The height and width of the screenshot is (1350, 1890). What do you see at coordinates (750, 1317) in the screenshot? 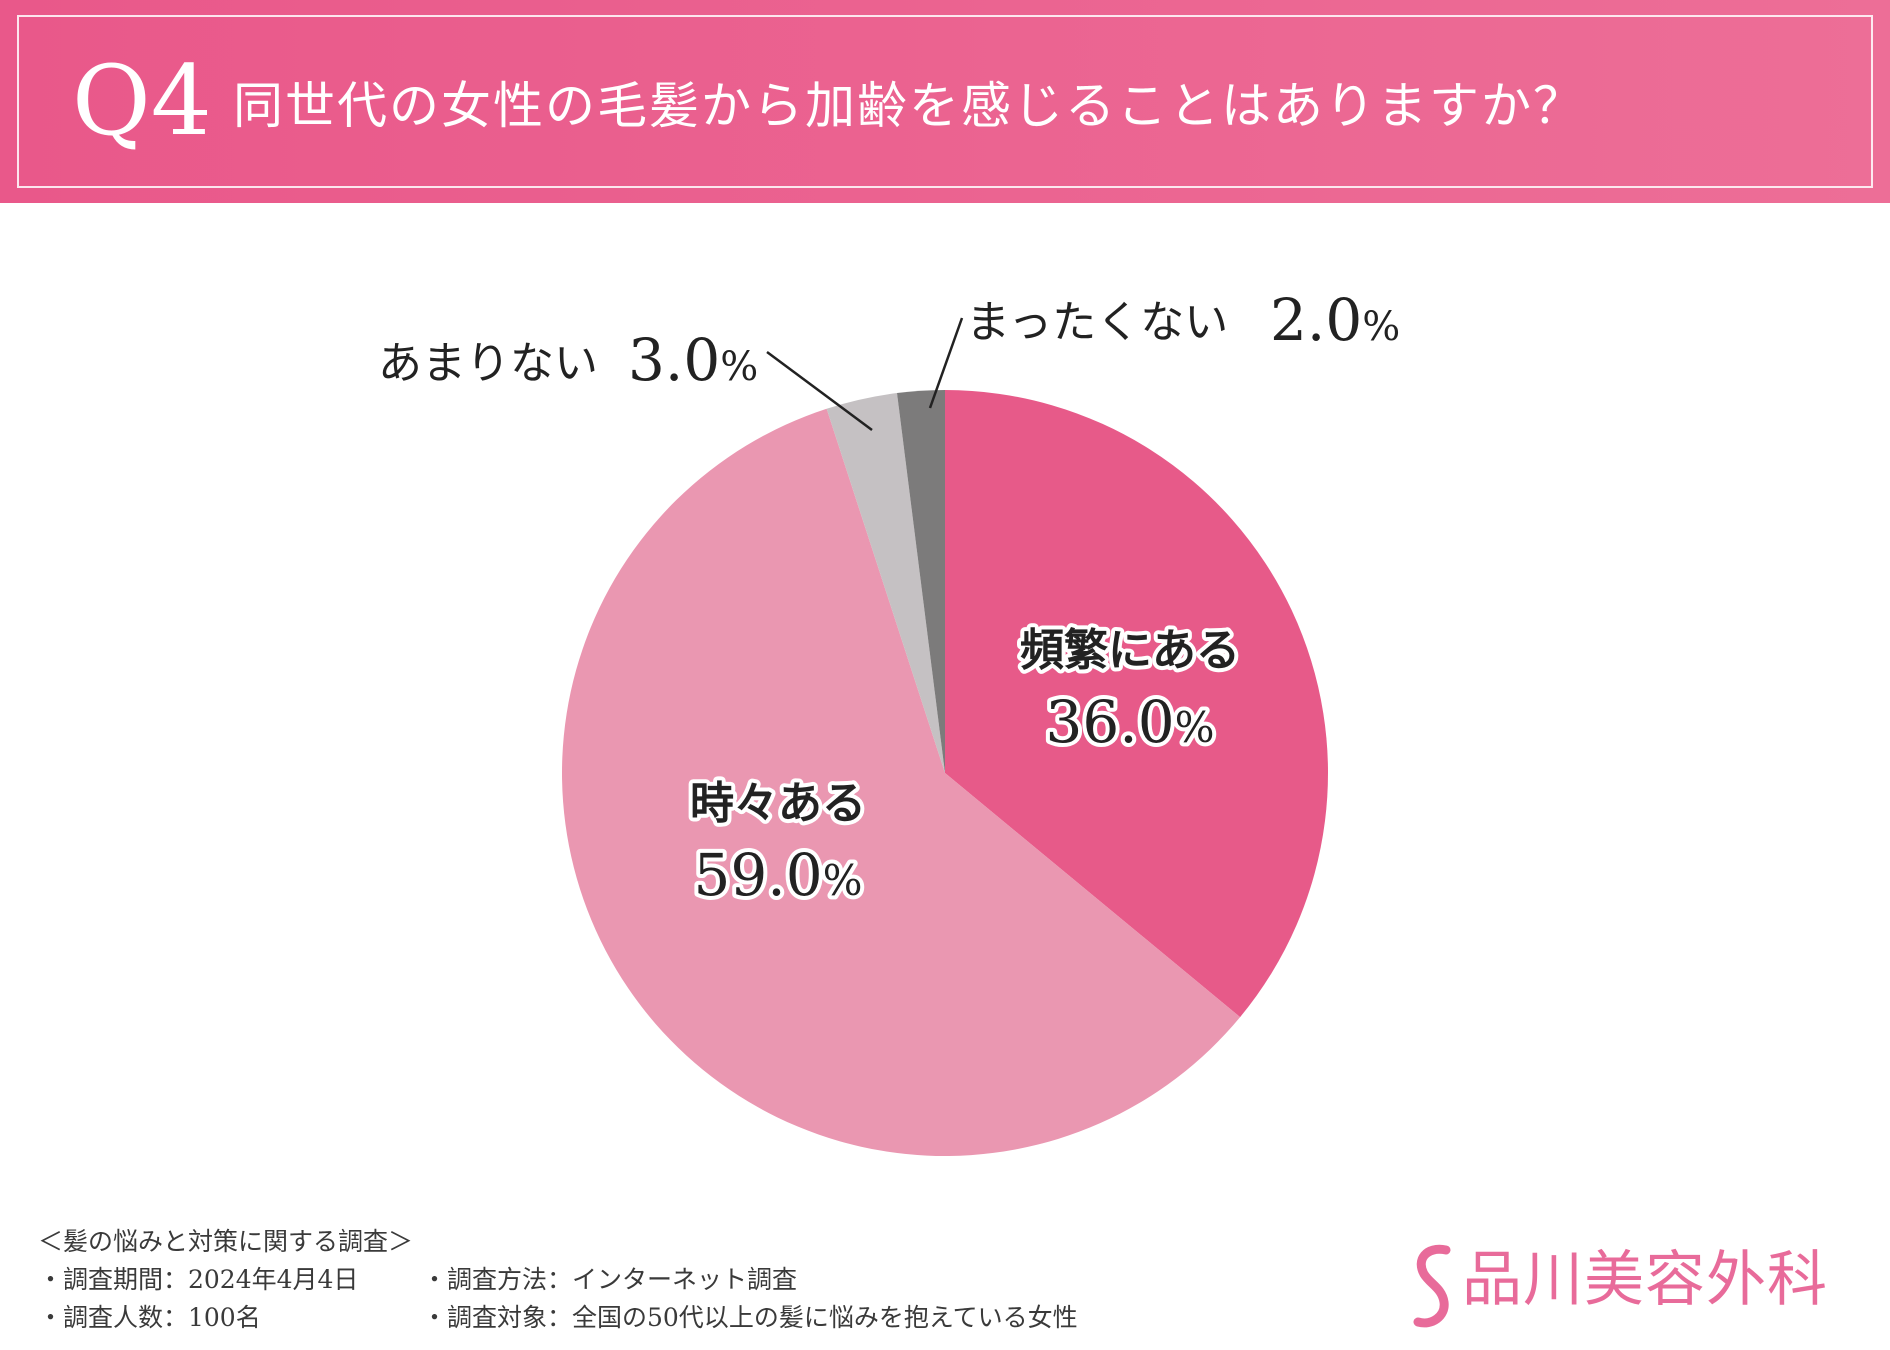
I see `survey-target: ・調査対象：全国の50代以上の髪に悩みを抱えている女性` at bounding box center [750, 1317].